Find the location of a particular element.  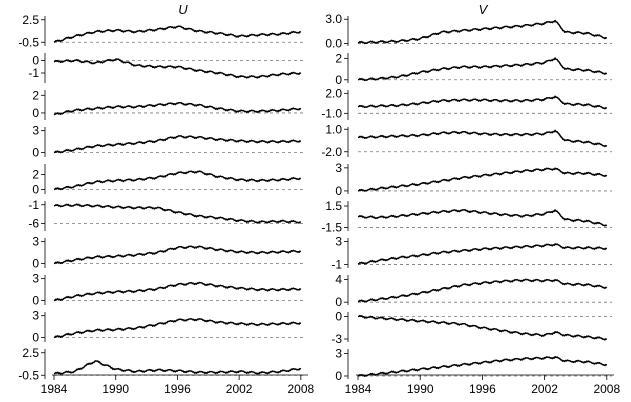

v-row-6: 1.5 -1.5 is located at coordinates (466, 216).